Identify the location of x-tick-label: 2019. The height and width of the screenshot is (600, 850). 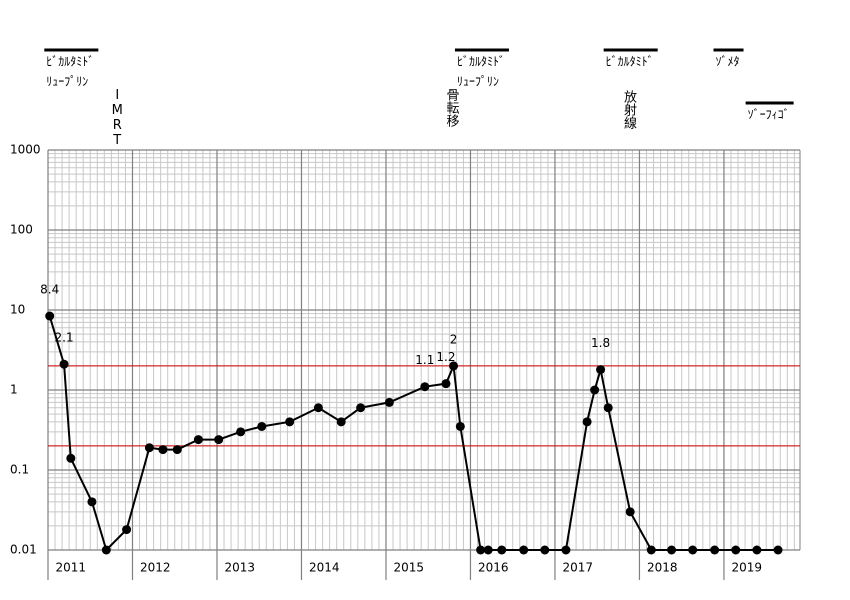
(746, 568).